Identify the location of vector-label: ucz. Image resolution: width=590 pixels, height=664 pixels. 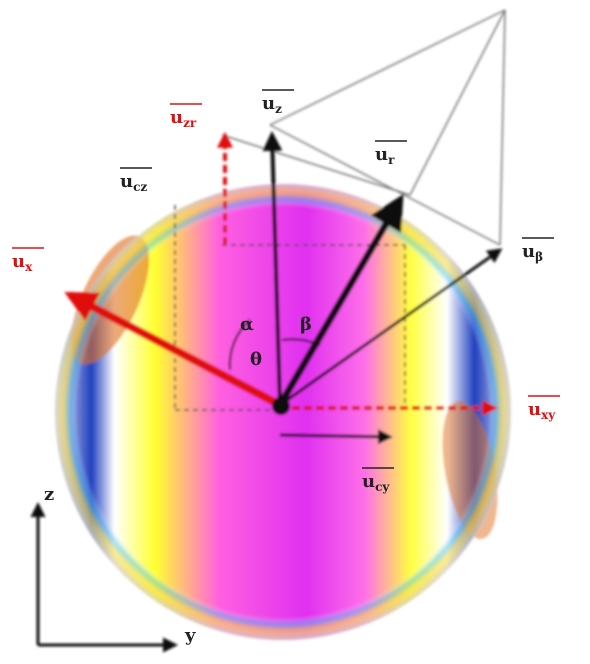
(133, 182).